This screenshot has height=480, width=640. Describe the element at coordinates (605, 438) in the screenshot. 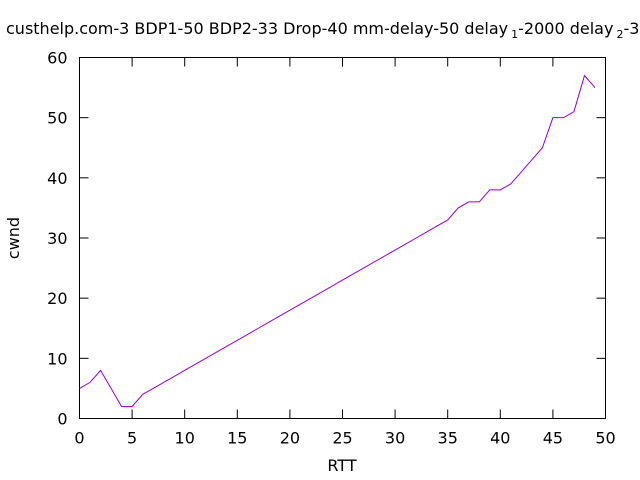

I see `x-tick-label: 50` at that location.